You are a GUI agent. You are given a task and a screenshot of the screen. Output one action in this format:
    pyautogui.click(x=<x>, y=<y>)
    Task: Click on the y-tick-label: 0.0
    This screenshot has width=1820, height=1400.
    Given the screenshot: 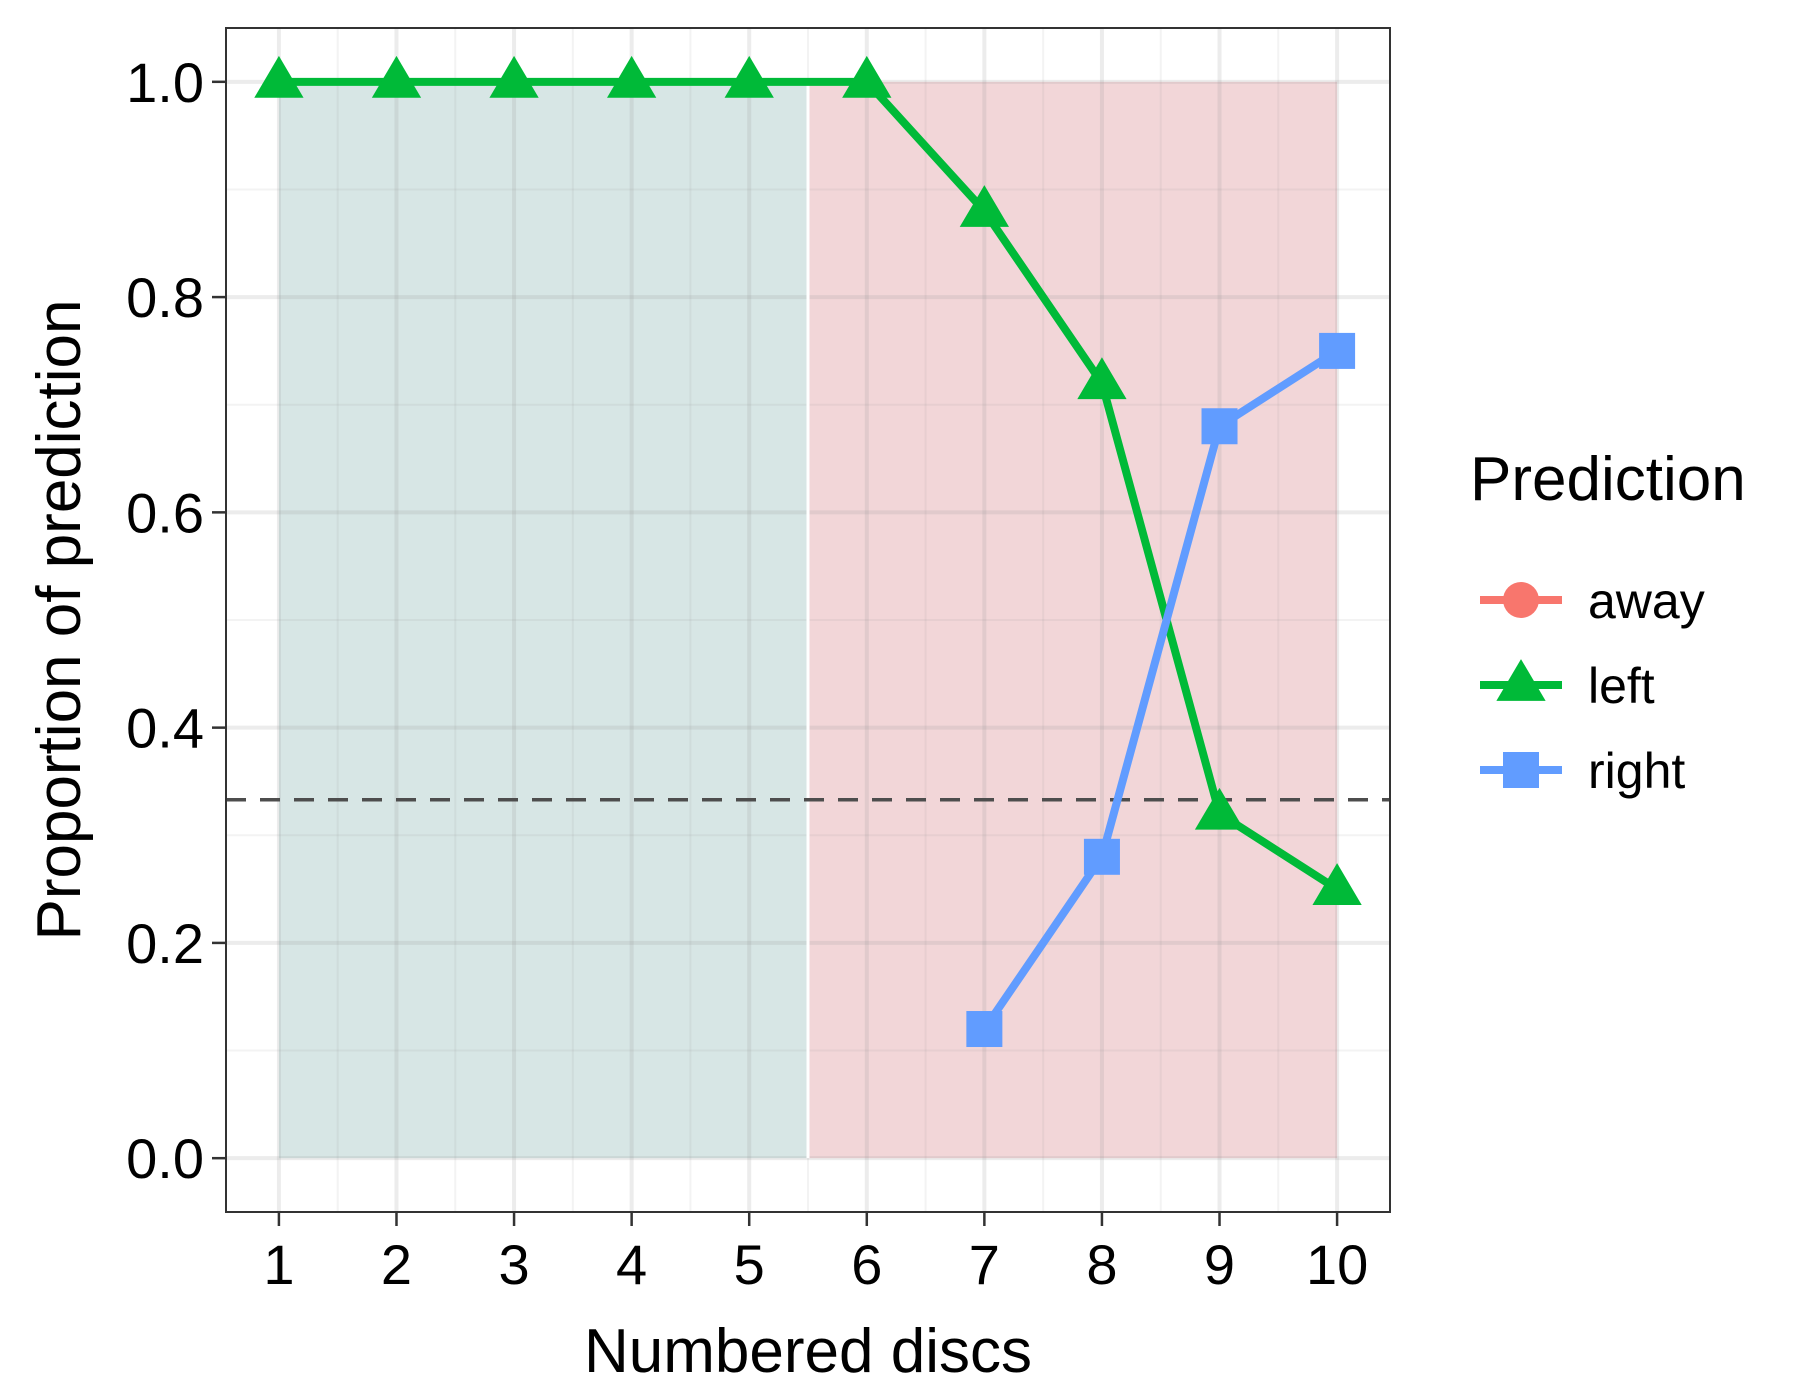 What is the action you would take?
    pyautogui.click(x=165, y=1158)
    